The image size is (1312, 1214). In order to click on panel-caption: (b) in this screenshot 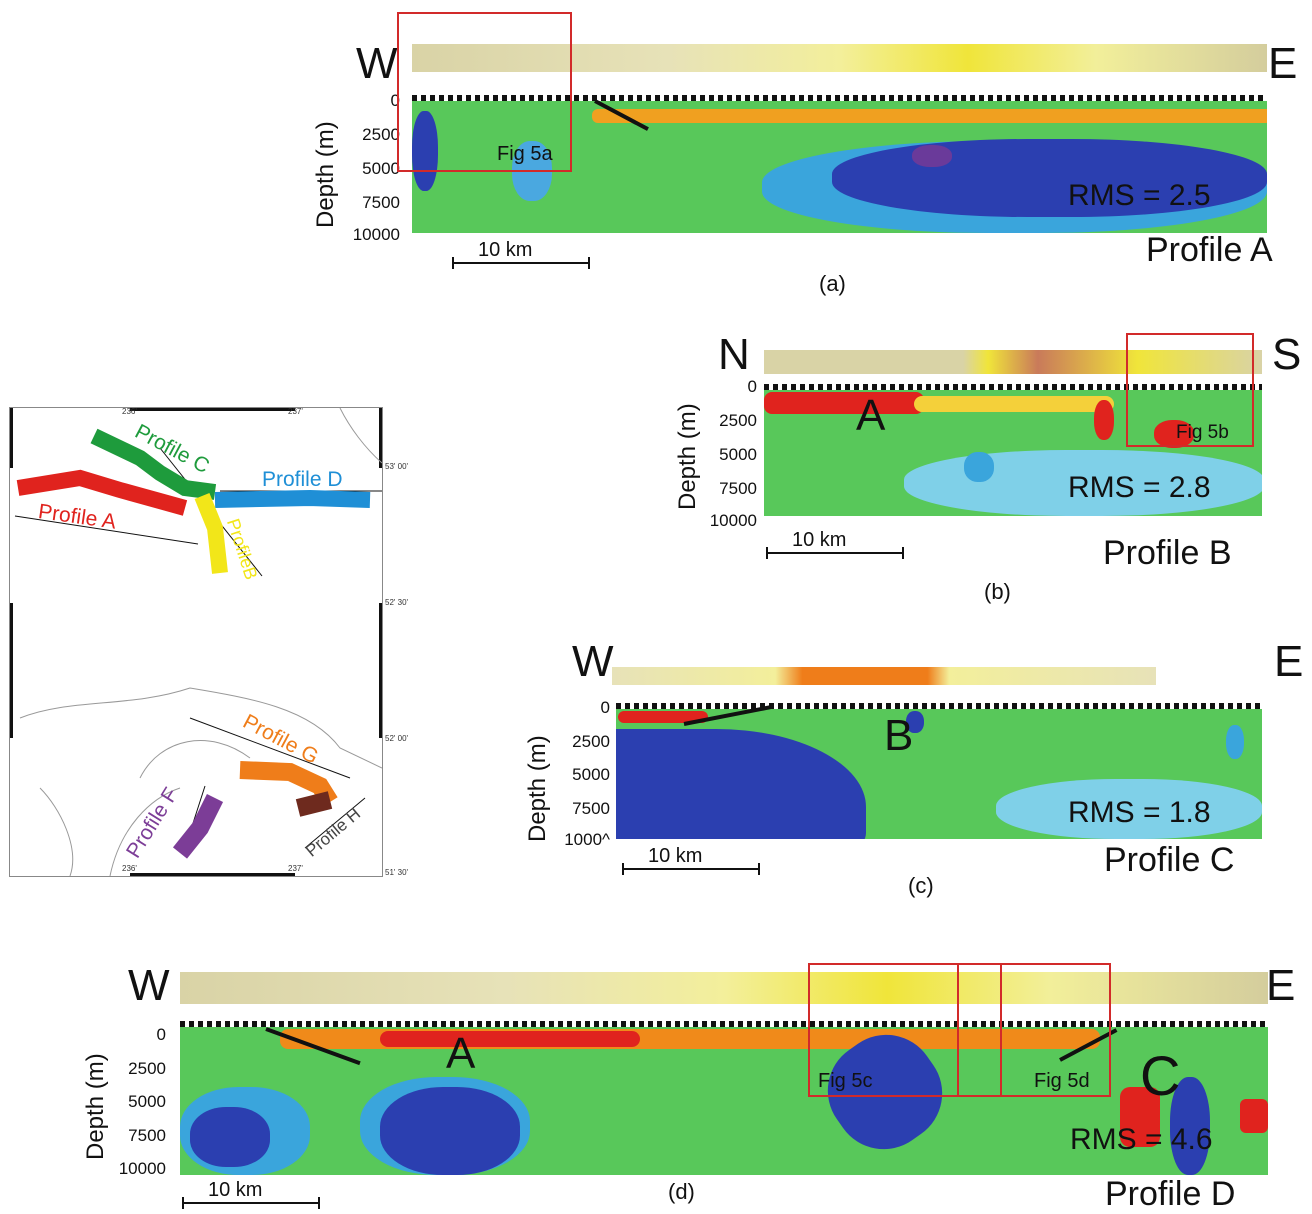, I will do `click(997, 591)`.